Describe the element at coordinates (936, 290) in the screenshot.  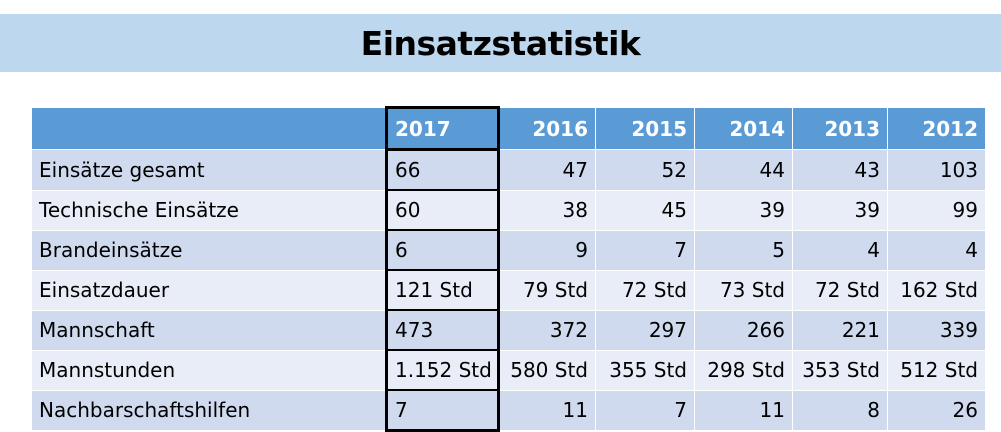
I see `cell-2012: 162 Std` at that location.